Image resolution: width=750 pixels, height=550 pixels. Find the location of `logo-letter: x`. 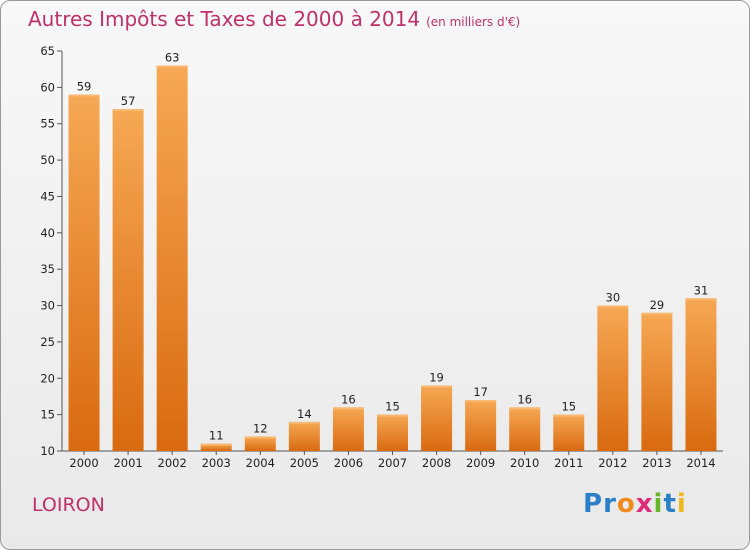

logo-letter: x is located at coordinates (644, 504).